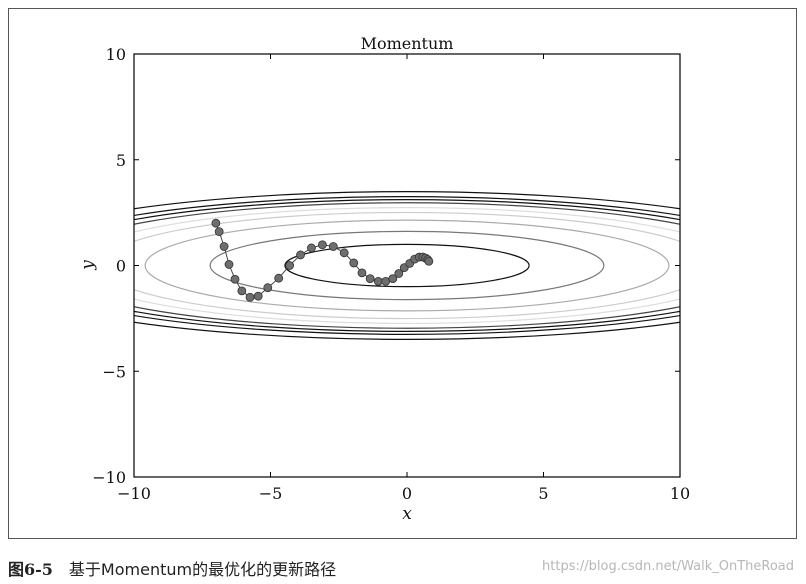  Describe the element at coordinates (202, 569) in the screenshot. I see `figure-caption-text: 基于Momentum的最优化的更新路径` at that location.